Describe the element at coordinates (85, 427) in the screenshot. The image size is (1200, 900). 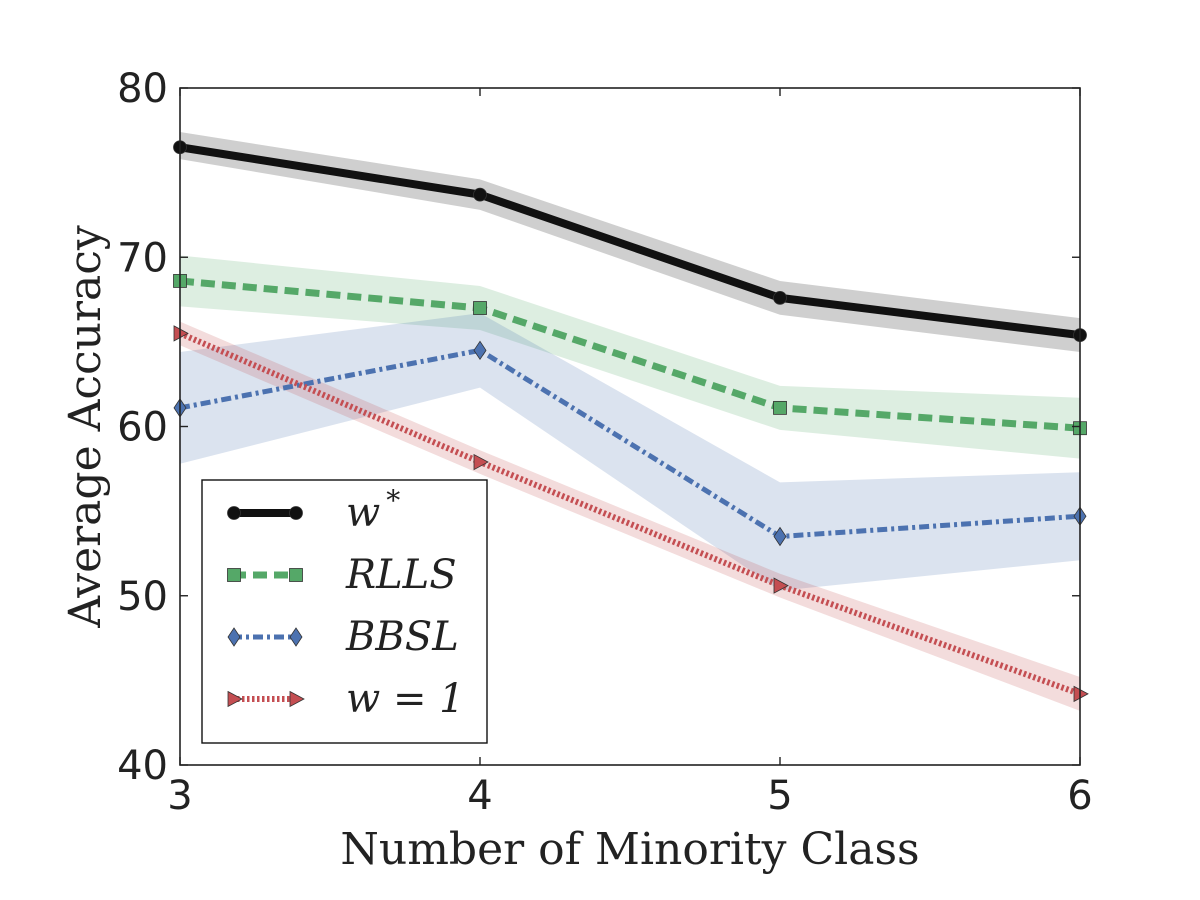
I see `y-axis-label: Average Accuracy` at that location.